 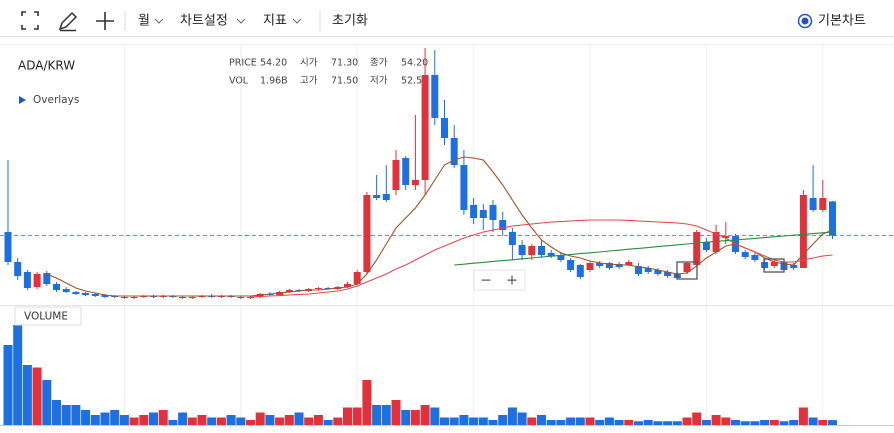 I want to click on zoom-control, so click(x=499, y=280).